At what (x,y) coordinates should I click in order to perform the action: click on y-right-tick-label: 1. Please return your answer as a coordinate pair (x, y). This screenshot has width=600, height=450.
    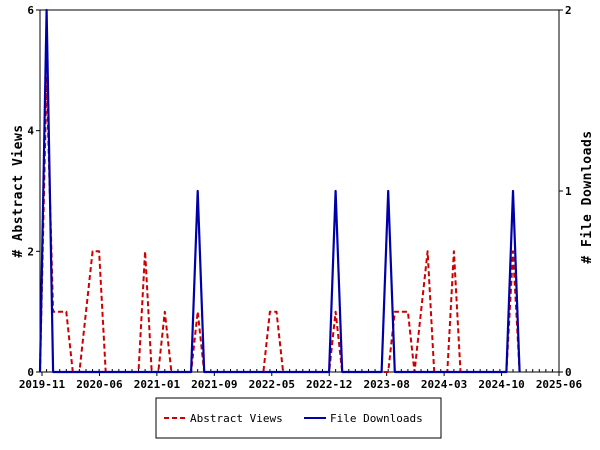
    Looking at the image, I should click on (568, 191).